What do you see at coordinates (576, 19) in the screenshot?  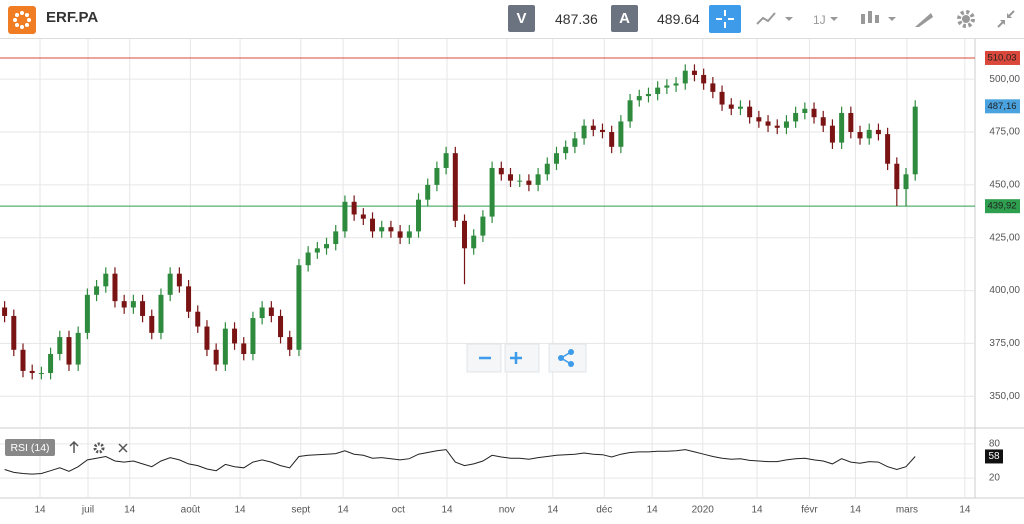 I see `sell-price: 487.36` at bounding box center [576, 19].